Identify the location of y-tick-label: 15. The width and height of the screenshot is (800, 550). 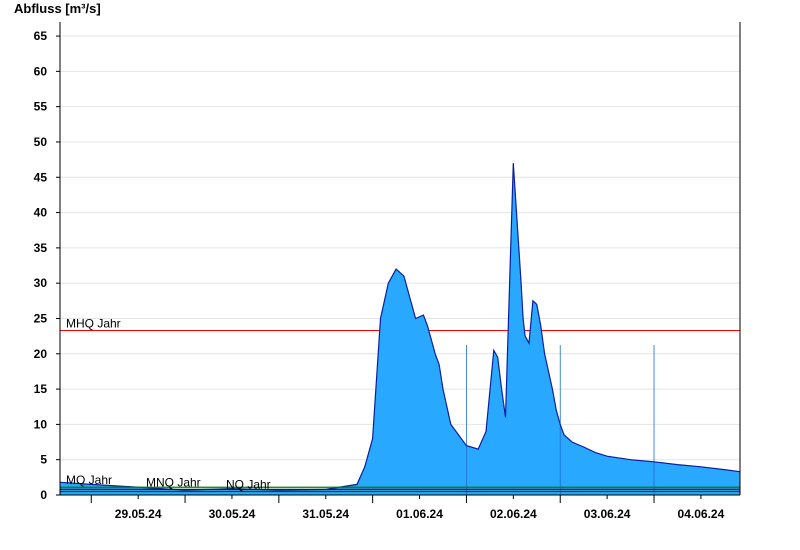
(41, 389).